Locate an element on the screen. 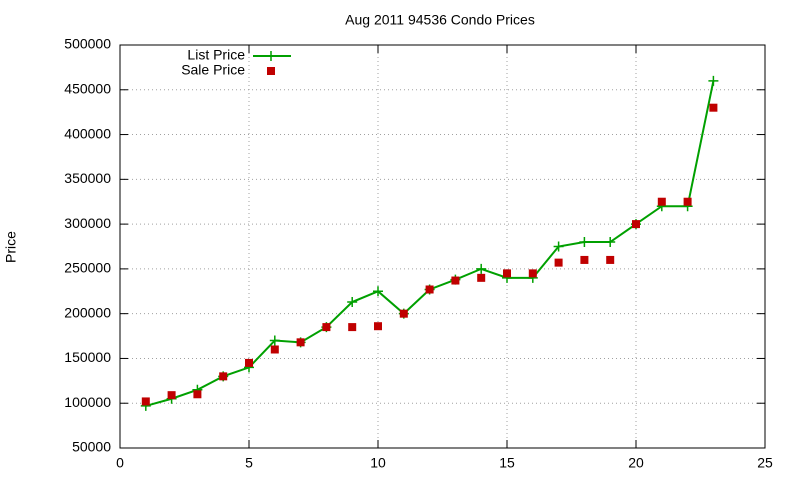 This screenshot has height=480, width=800. y-tick-label: 150000 is located at coordinates (87, 357).